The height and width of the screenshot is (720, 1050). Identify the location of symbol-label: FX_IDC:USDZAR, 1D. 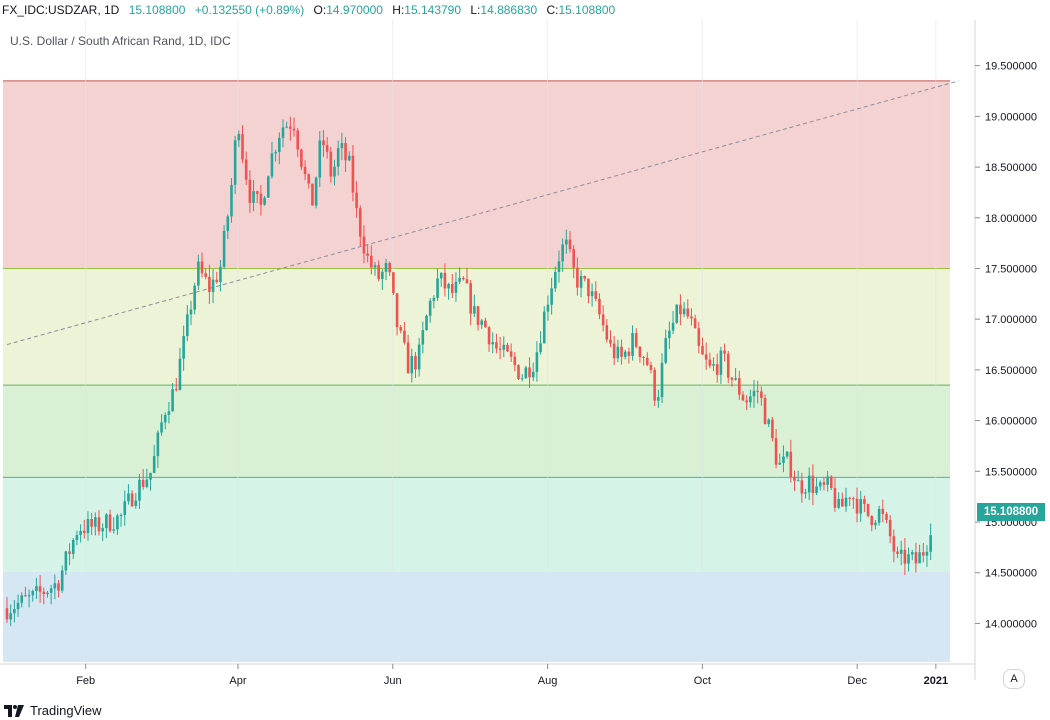
(61, 10).